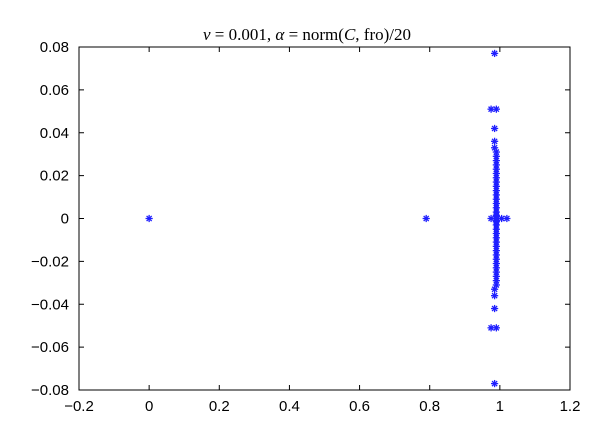 The width and height of the screenshot is (600, 436). Describe the element at coordinates (243, 34) in the screenshot. I see `chart-title-part: = 0.001,` at that location.